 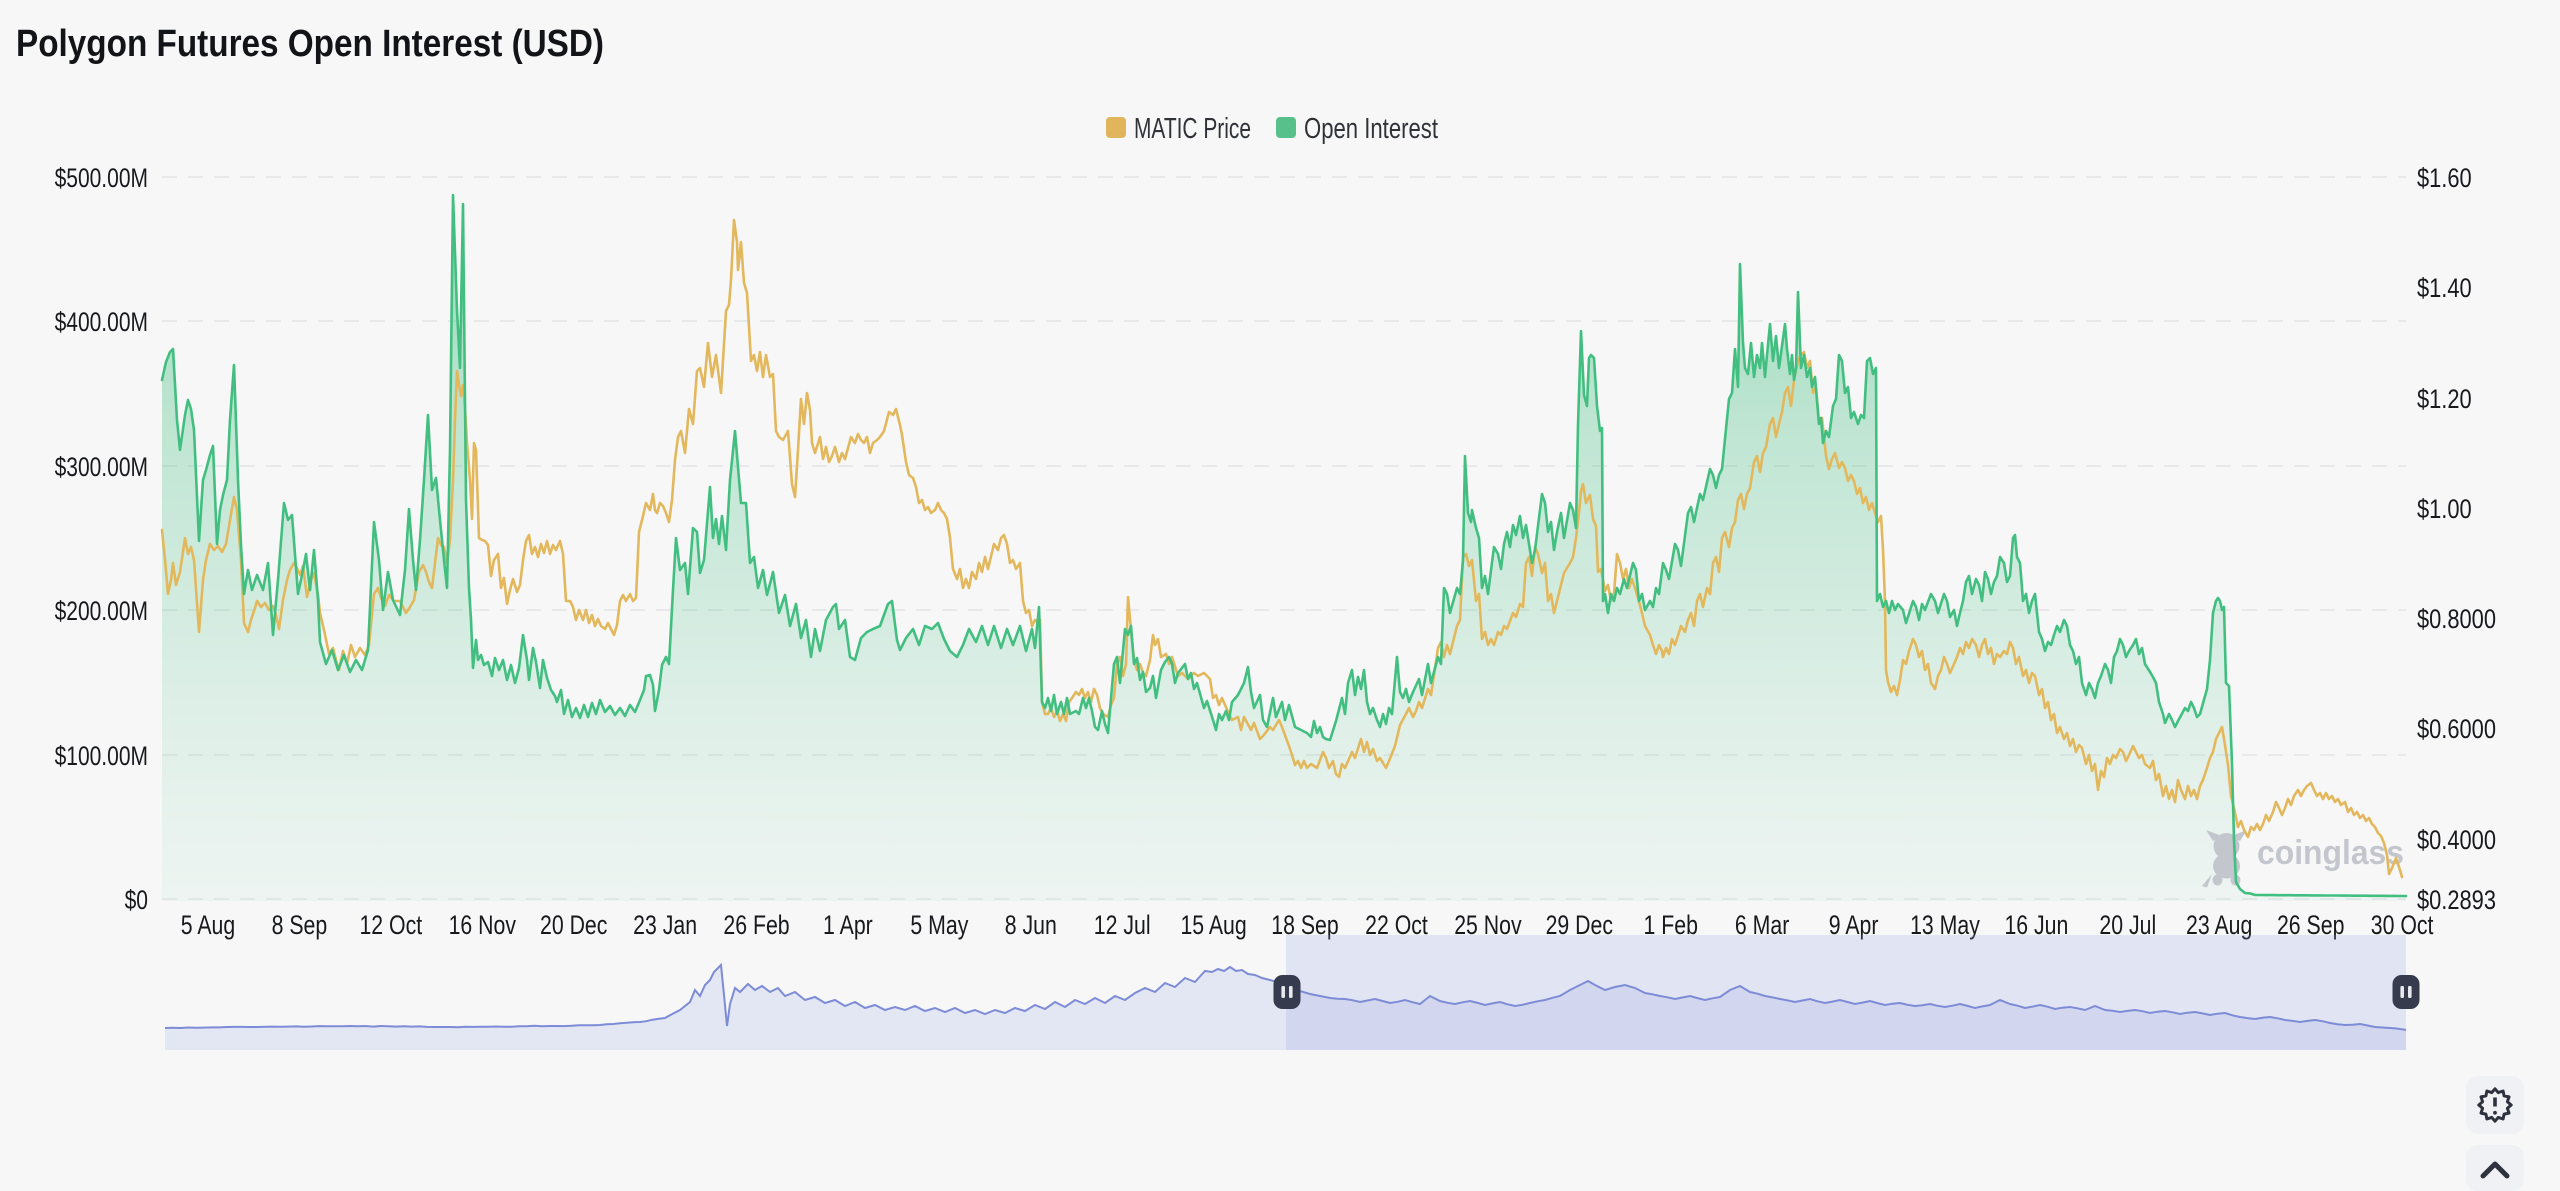 I want to click on svg-text: 16 Nov, so click(x=483, y=925).